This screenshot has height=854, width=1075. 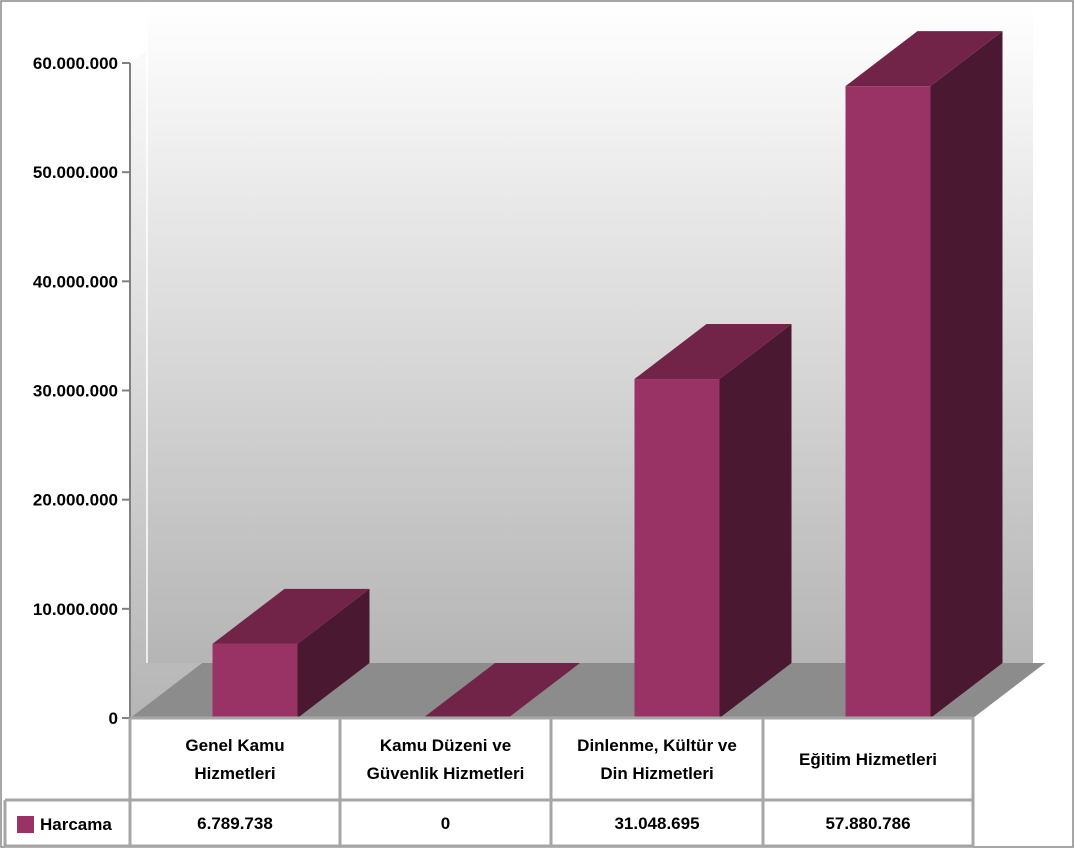 I want to click on y-tick-label: 50.000.000, so click(x=75, y=172).